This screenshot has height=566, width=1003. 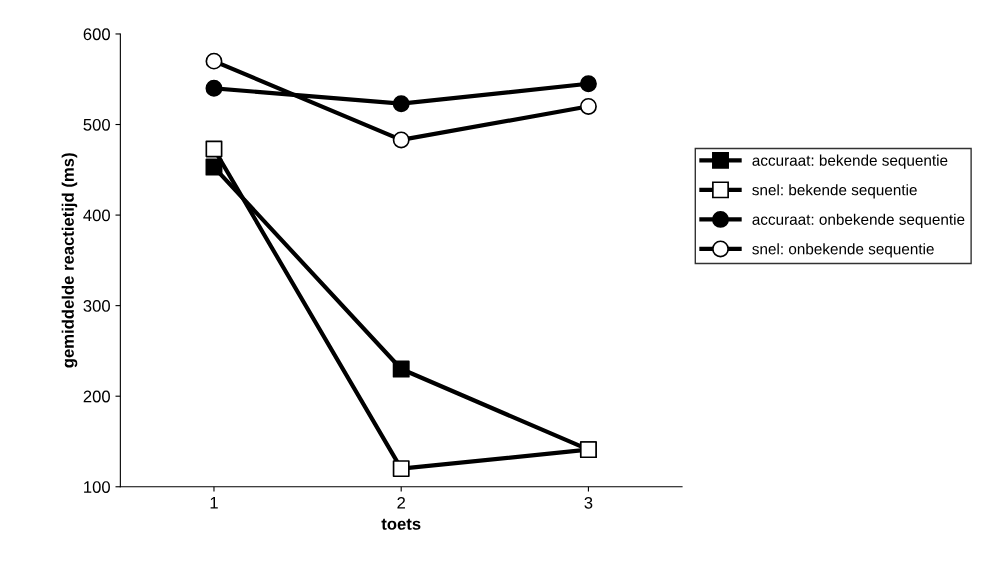 I want to click on x-tick-label: 2, so click(x=401, y=502).